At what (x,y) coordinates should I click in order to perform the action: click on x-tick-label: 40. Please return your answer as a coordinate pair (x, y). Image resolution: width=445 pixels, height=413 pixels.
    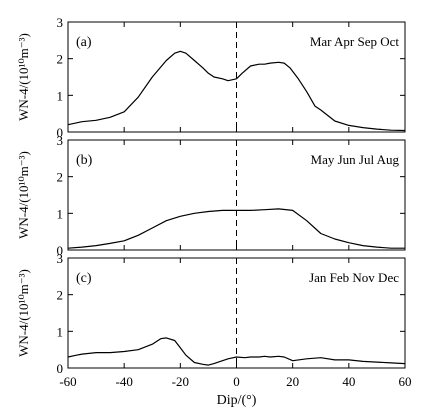
    Looking at the image, I should click on (348, 381).